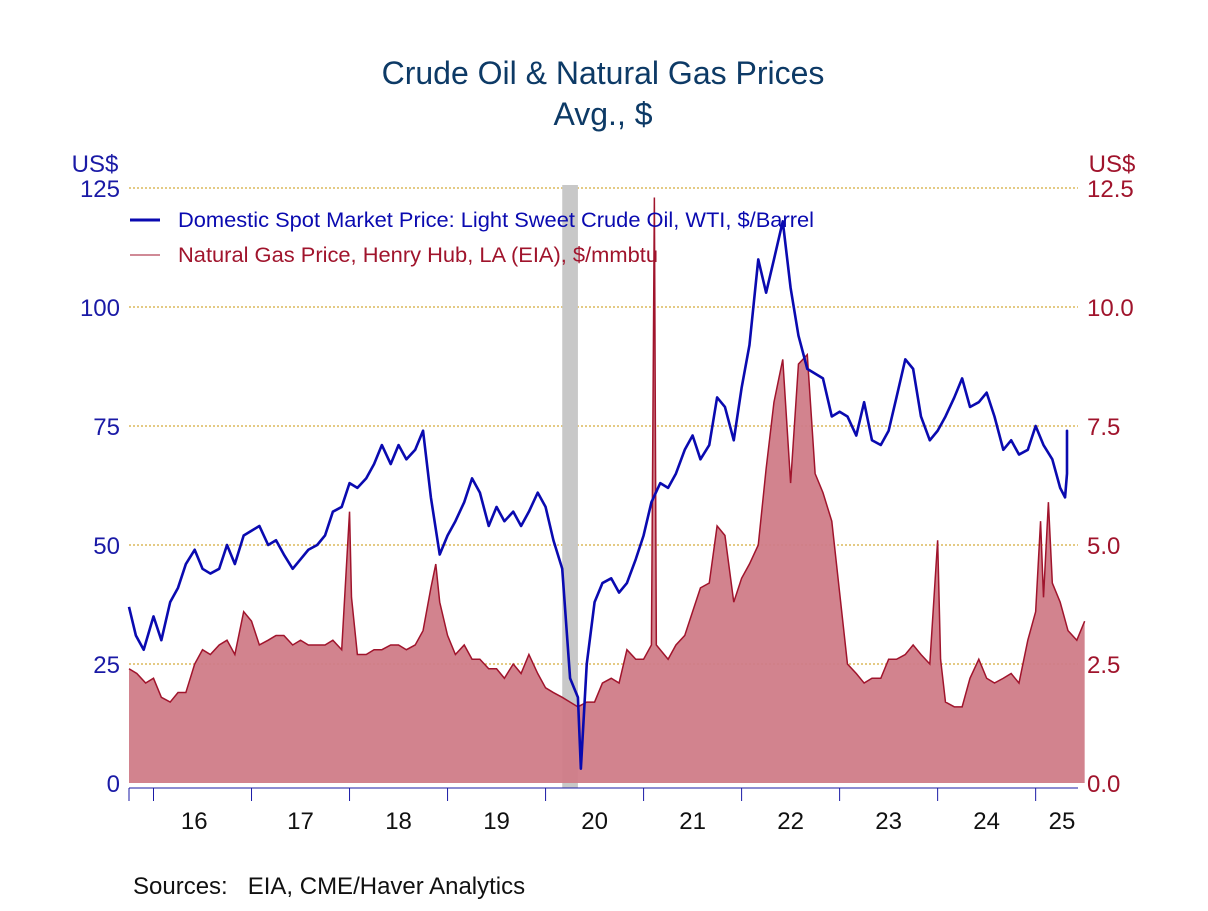 This screenshot has width=1208, height=911. What do you see at coordinates (986, 821) in the screenshot?
I see `x-tick-label: 24` at bounding box center [986, 821].